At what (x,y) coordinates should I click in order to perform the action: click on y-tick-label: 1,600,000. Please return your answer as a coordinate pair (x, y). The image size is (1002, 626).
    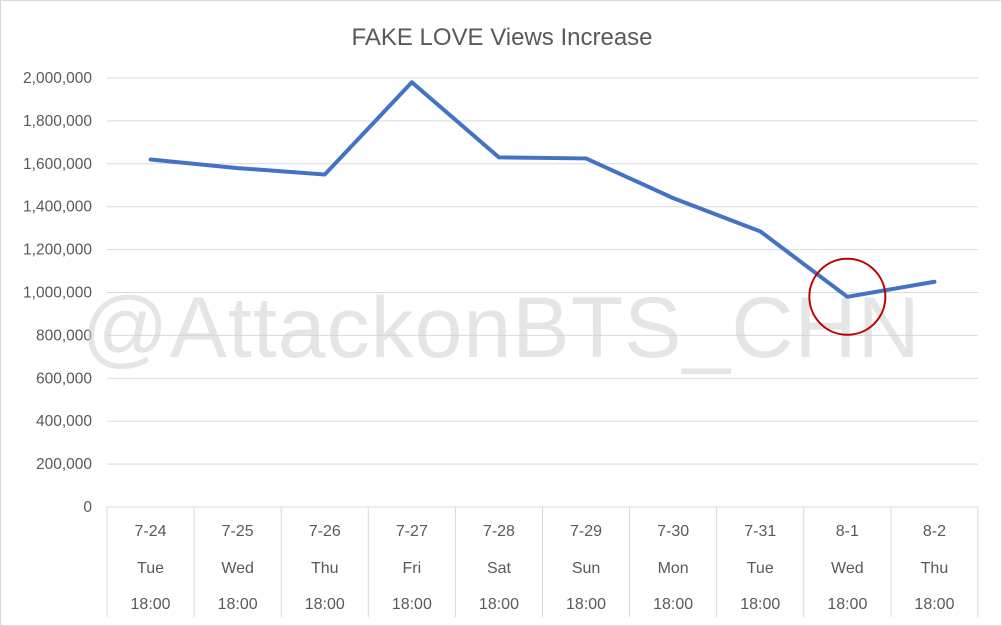
    Looking at the image, I should click on (57, 164).